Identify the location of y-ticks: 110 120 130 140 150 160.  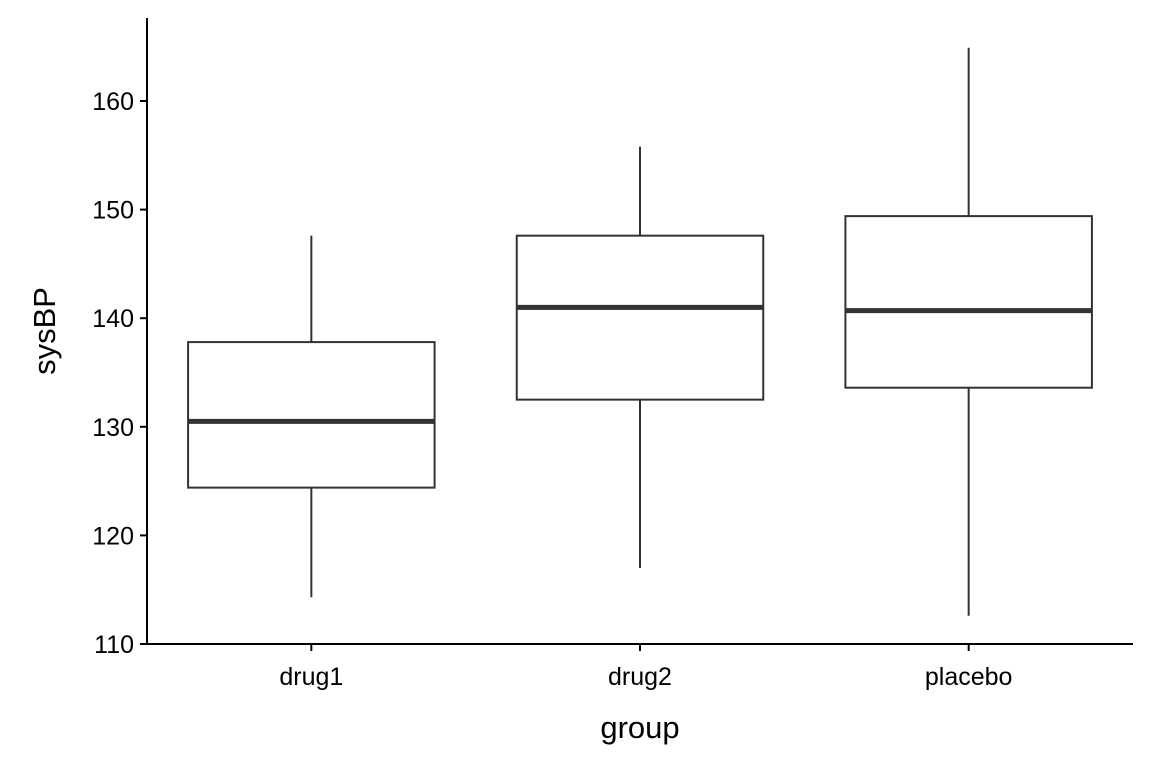
(119, 373).